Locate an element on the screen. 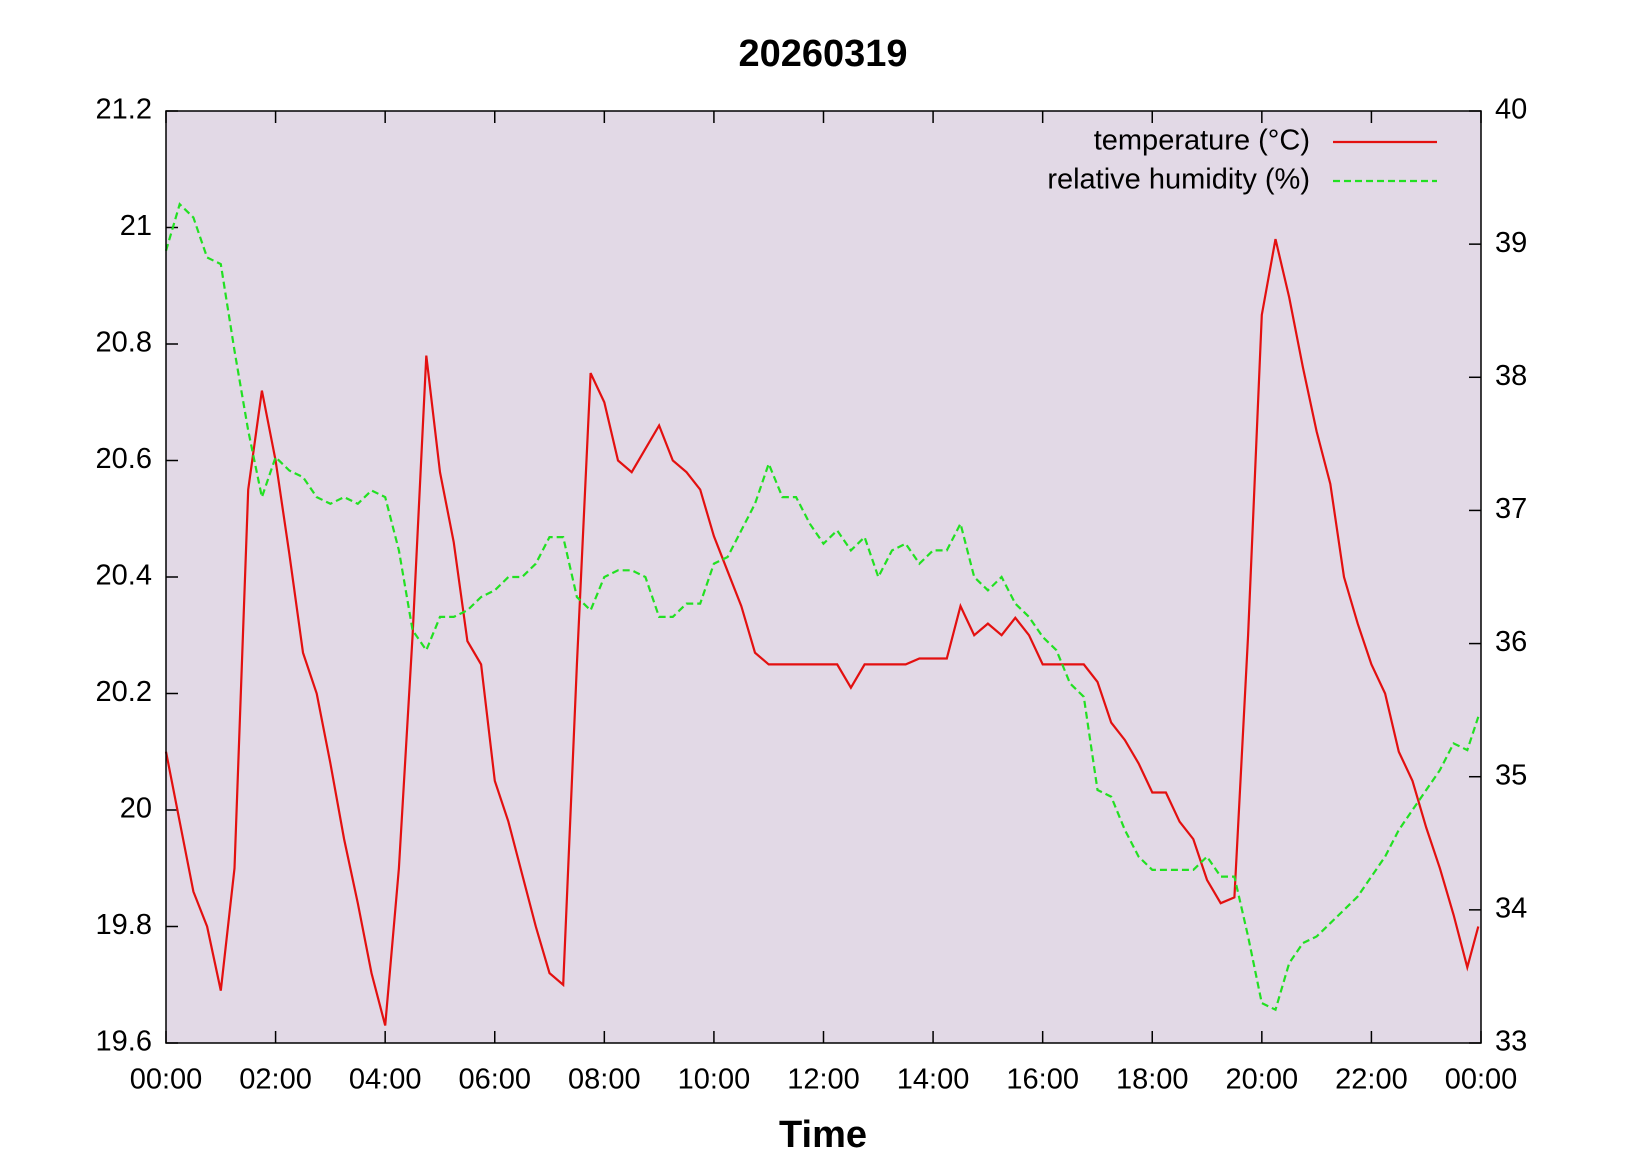 The image size is (1650, 1155). legend-label: temperature (°C) is located at coordinates (1202, 141).